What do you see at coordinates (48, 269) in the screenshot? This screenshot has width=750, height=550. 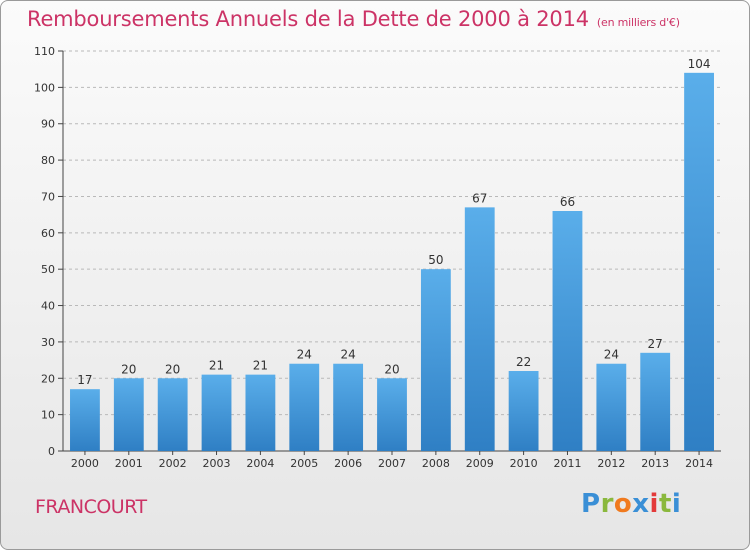 I see `y-tick-label: 50` at bounding box center [48, 269].